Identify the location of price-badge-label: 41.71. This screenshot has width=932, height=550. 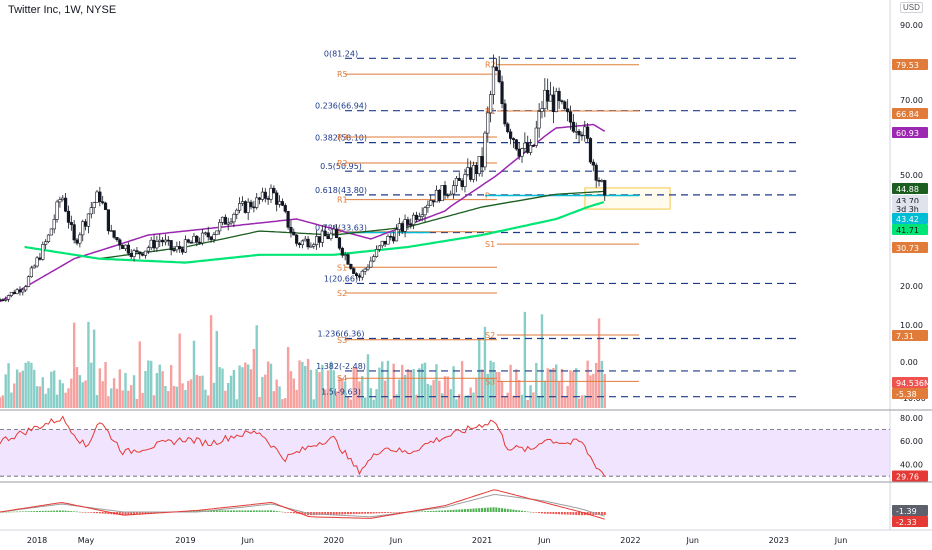
(907, 230).